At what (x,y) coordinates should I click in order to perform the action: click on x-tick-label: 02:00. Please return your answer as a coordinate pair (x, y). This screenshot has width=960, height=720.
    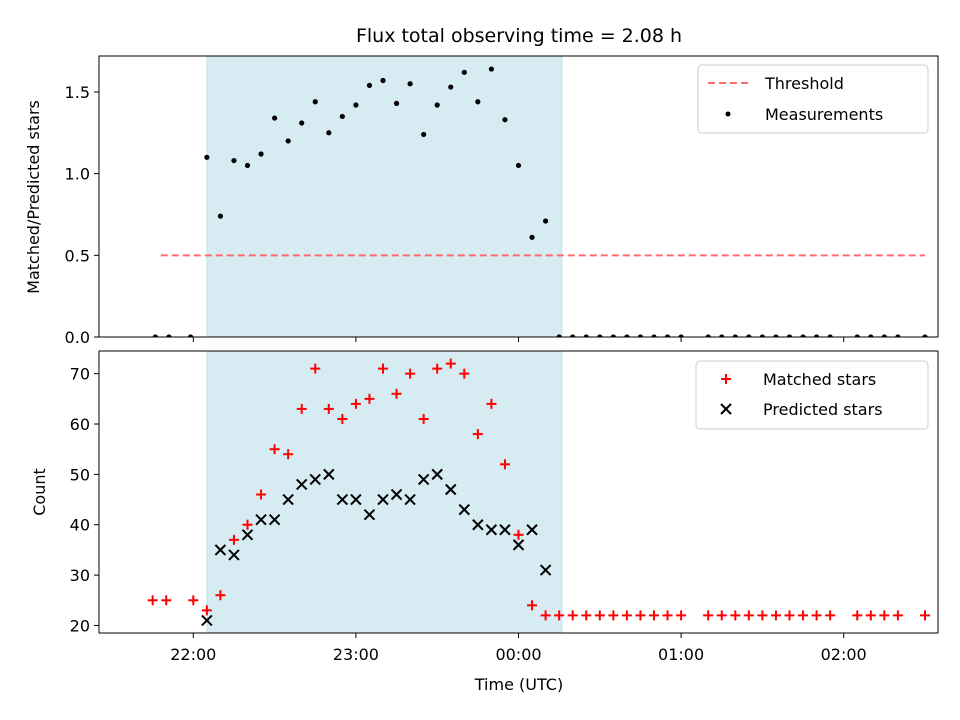
    Looking at the image, I should click on (844, 654).